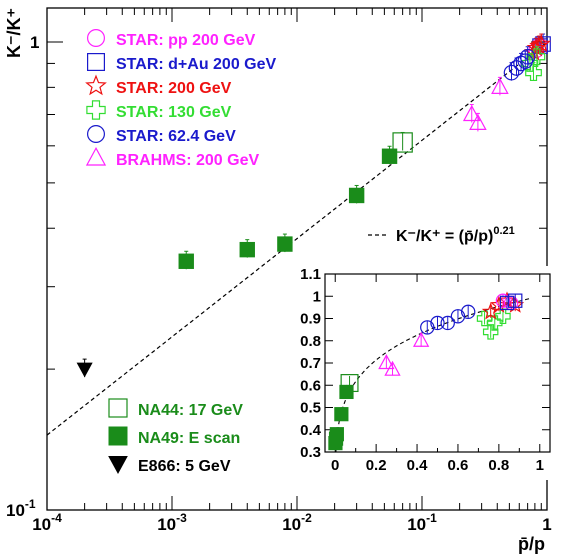 The width and height of the screenshot is (567, 559). Describe the element at coordinates (310, 385) in the screenshot. I see `inset-y-tick-label: 0.6` at that location.